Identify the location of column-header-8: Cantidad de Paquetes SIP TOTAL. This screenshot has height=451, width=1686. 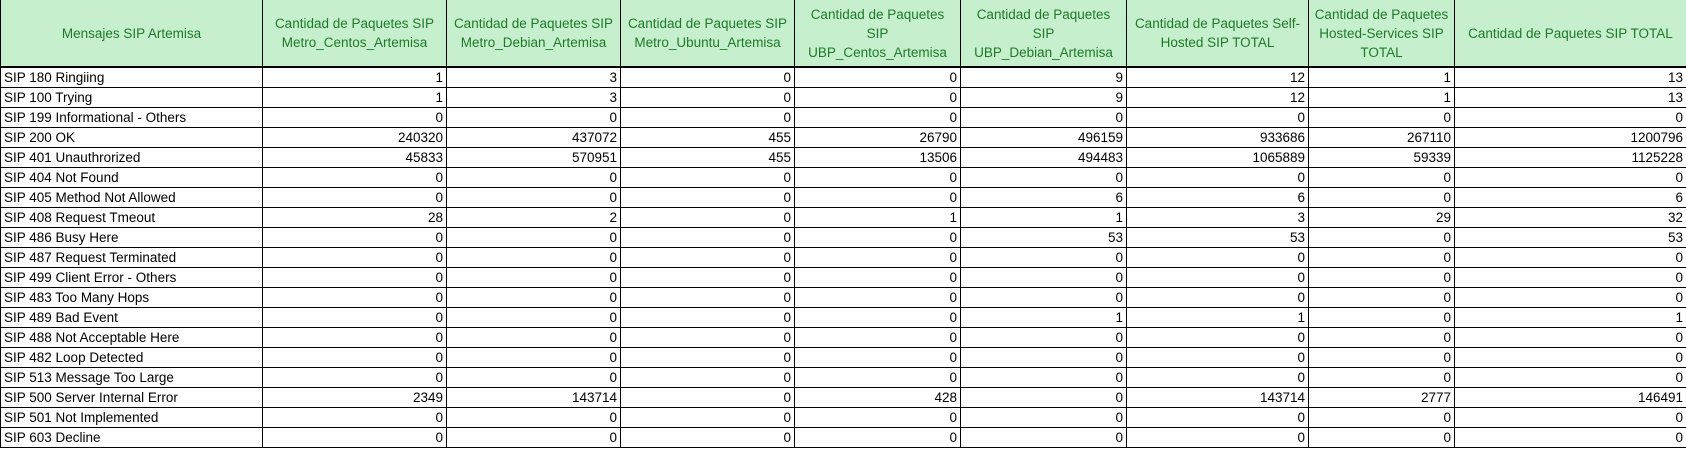
(1570, 34).